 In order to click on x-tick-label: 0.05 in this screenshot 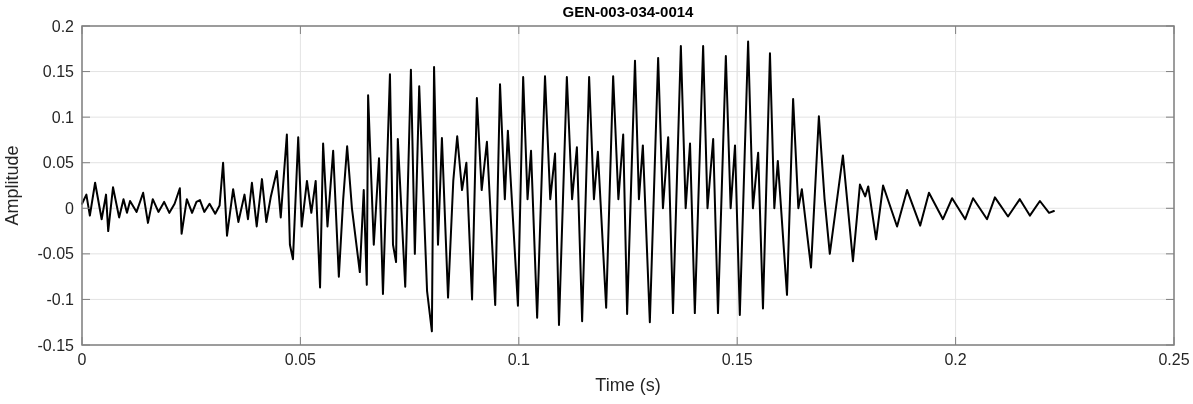, I will do `click(300, 359)`.